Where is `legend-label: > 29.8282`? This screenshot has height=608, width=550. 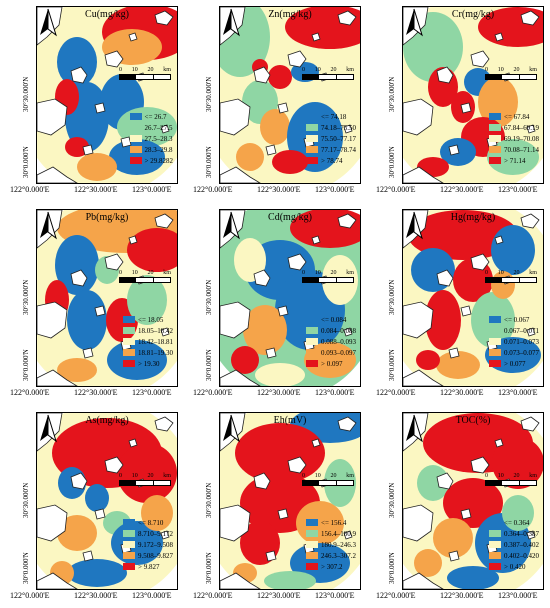 legend-label: > 29.8282 is located at coordinates (158, 160).